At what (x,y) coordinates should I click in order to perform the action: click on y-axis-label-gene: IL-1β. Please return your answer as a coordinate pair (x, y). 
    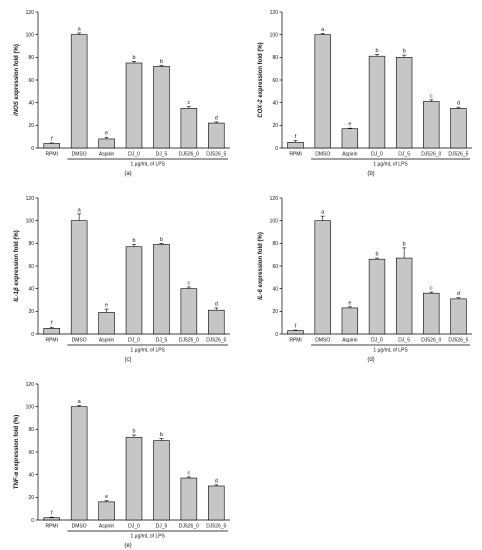
    Looking at the image, I should click on (17, 294).